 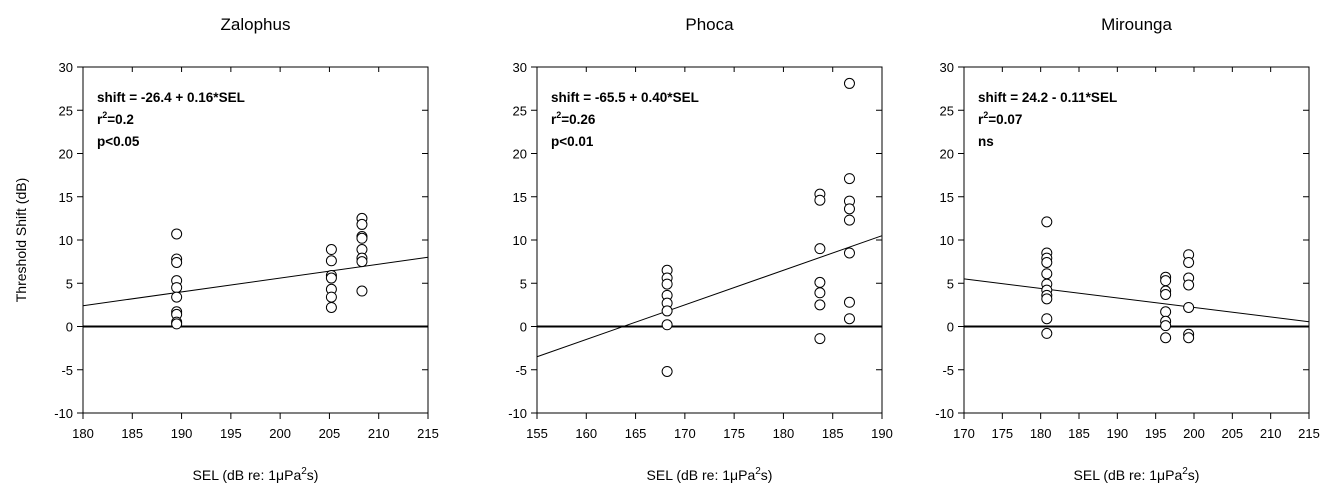 What do you see at coordinates (636, 433) in the screenshot?
I see `x-tick-label: 165` at bounding box center [636, 433].